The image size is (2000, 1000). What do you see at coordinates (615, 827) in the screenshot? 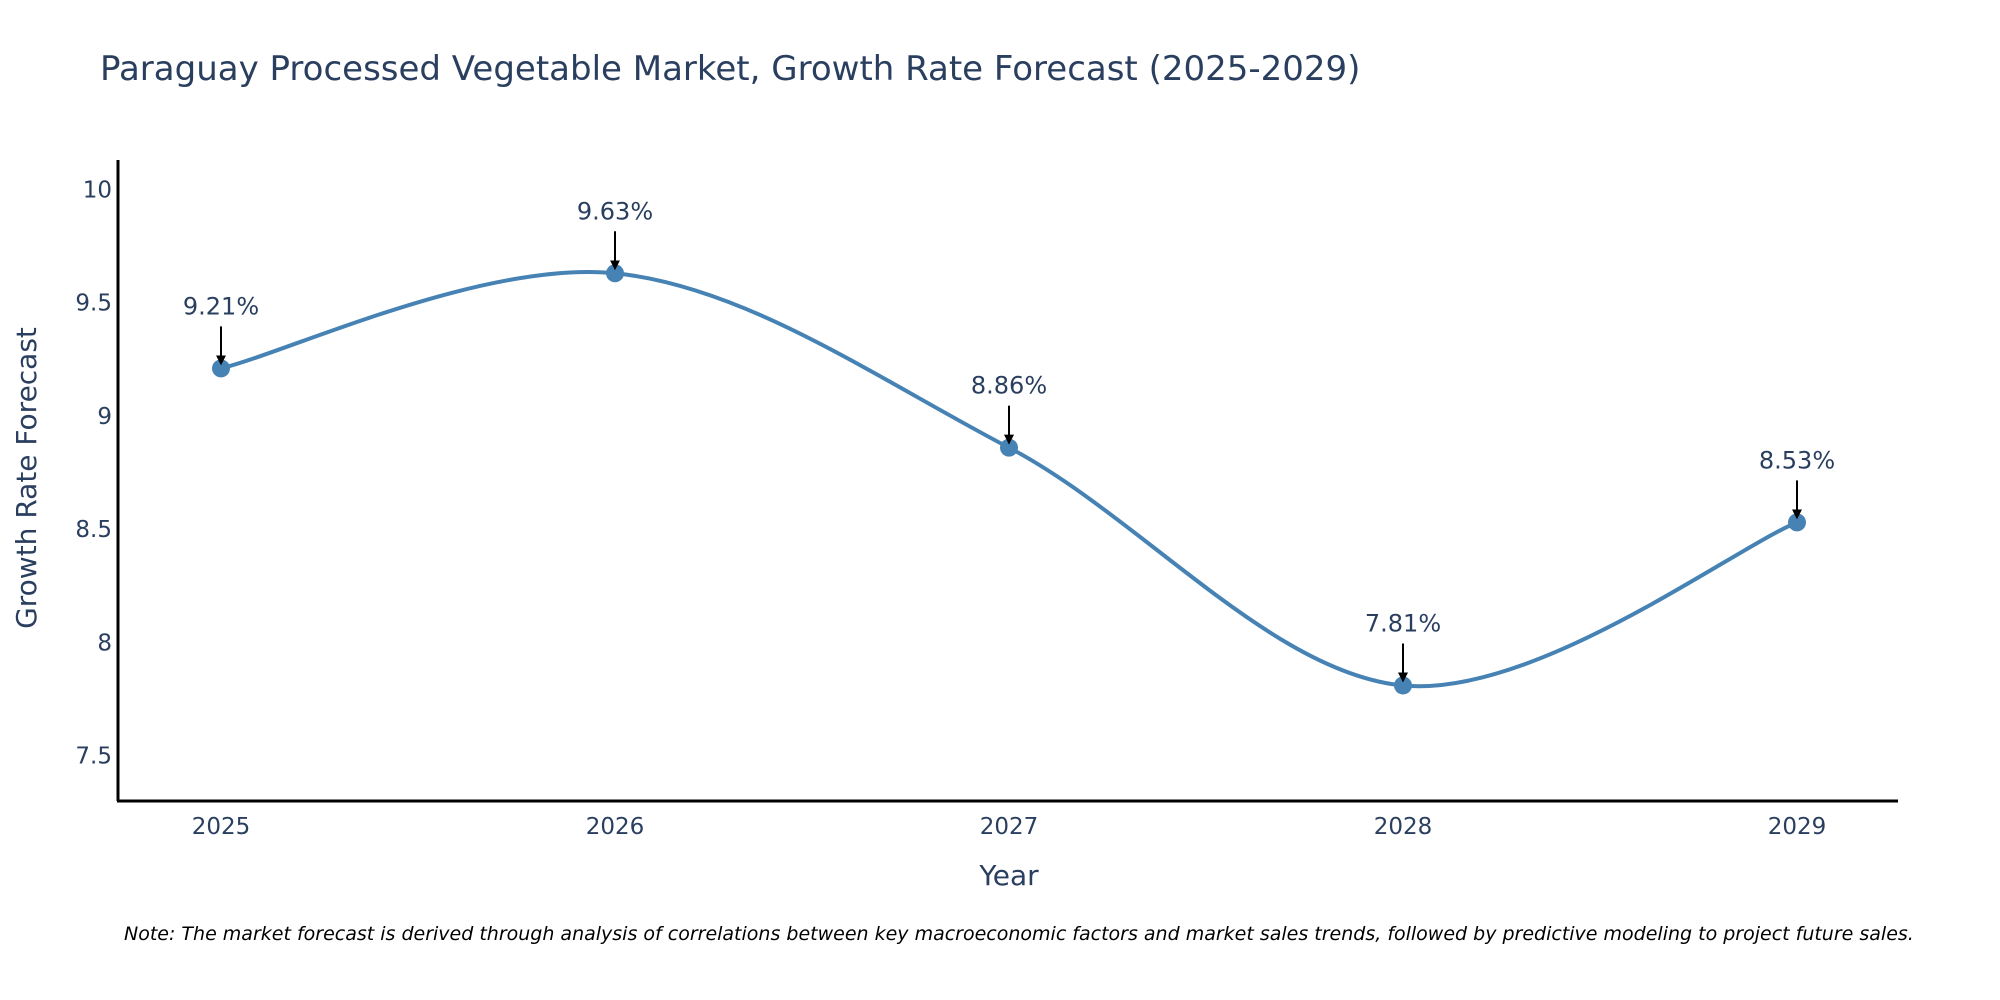
I see `x-tick-label: 2026` at bounding box center [615, 827].